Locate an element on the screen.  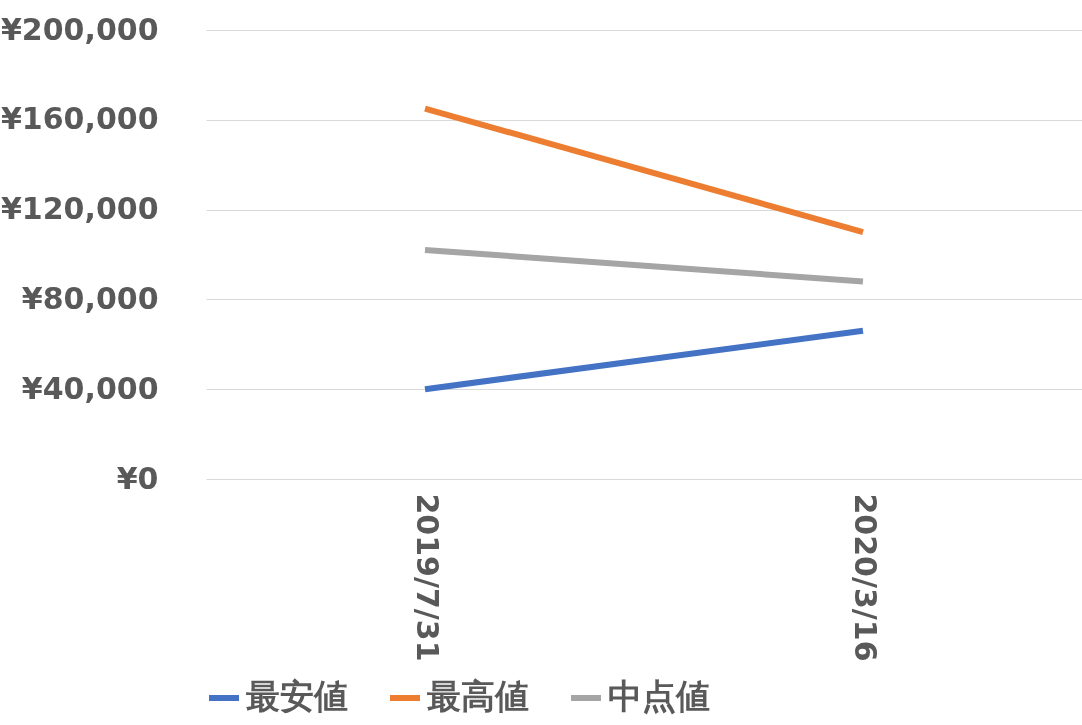
y-tick-label: ¥80,000 is located at coordinates (90, 298).